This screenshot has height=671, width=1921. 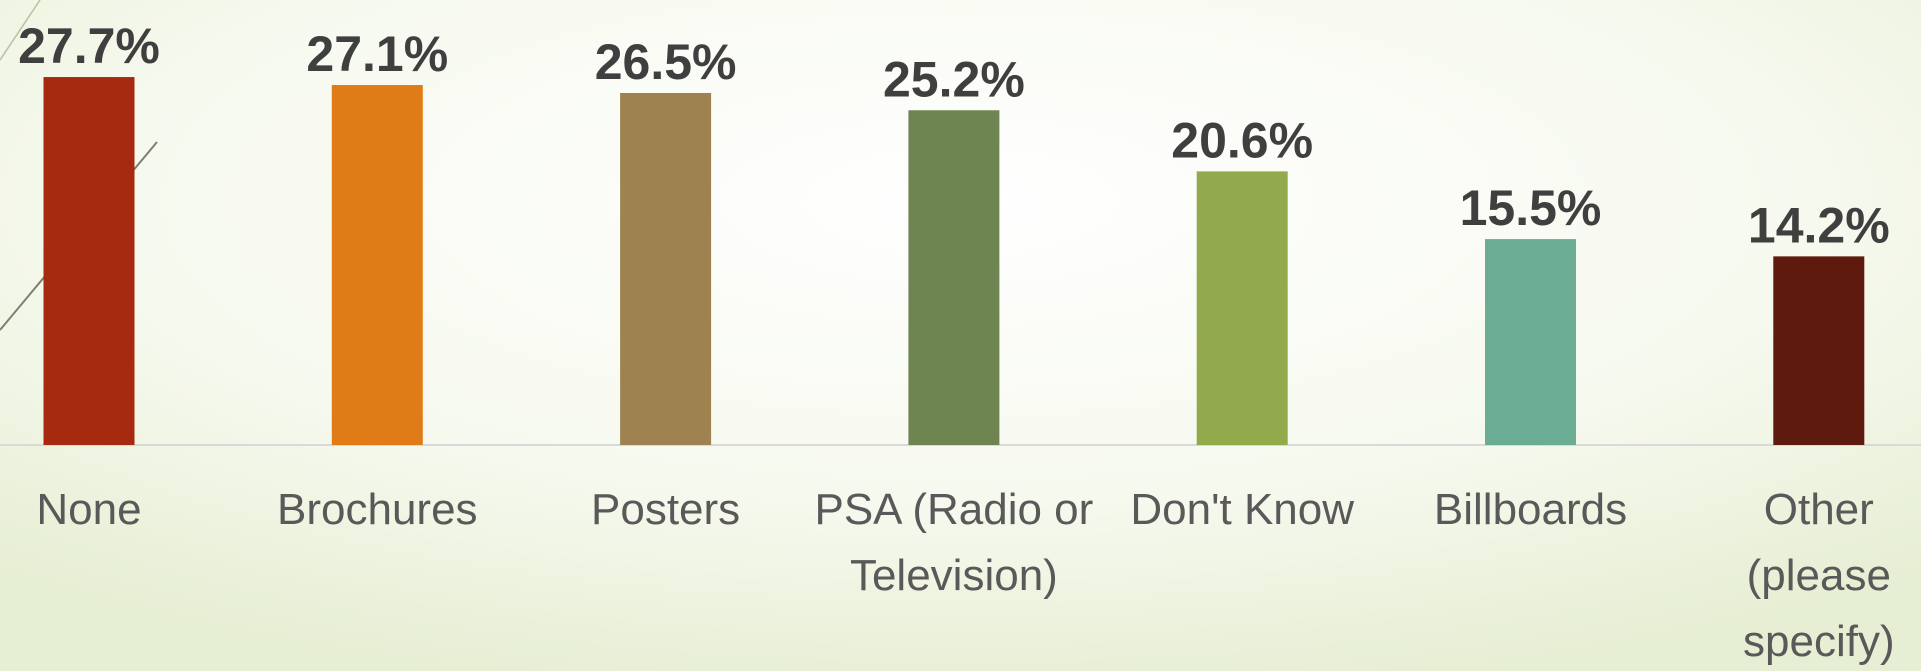 What do you see at coordinates (377, 54) in the screenshot?
I see `data-label: 27.1%` at bounding box center [377, 54].